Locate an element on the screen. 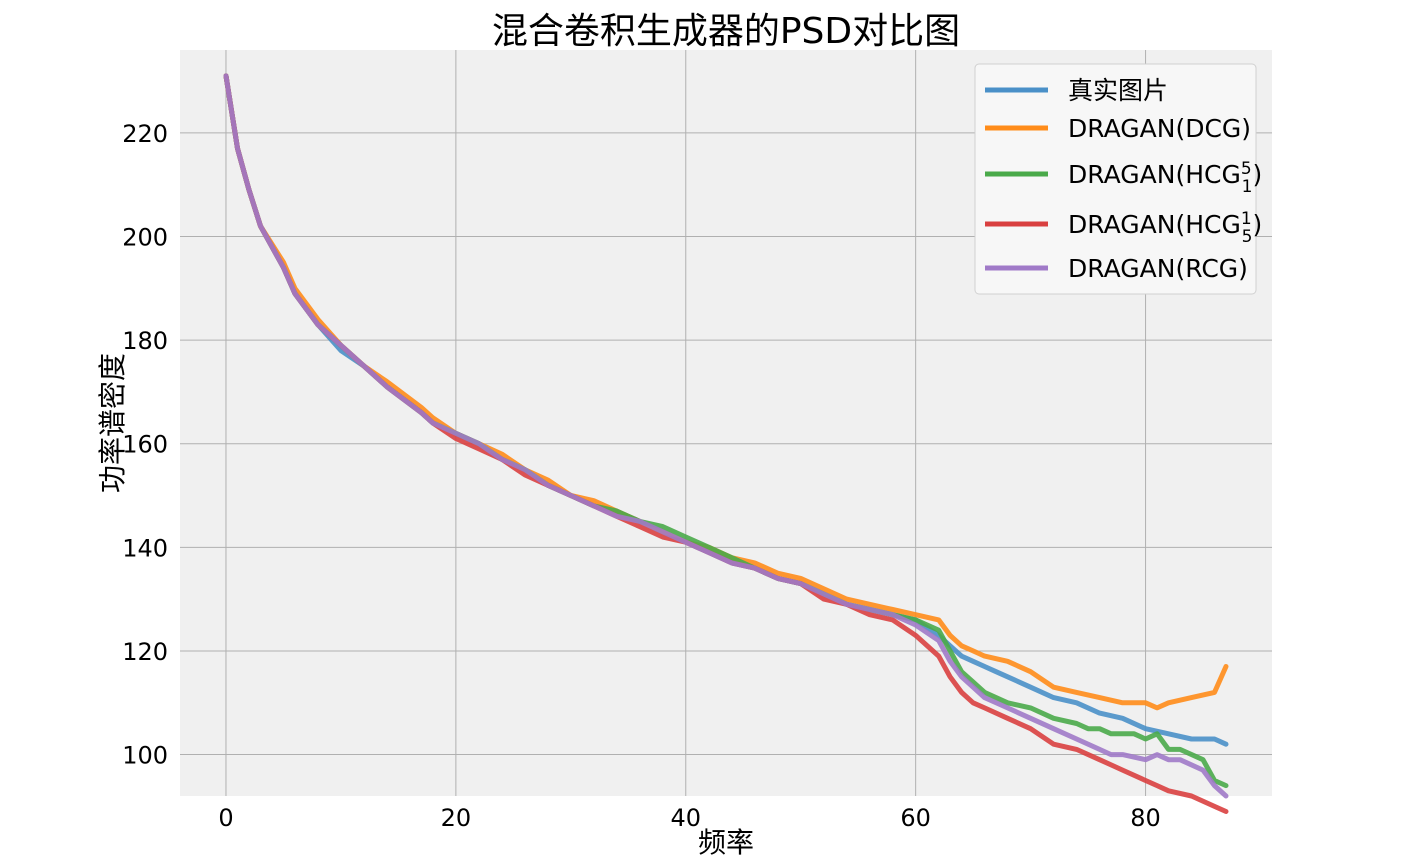  x-axis-label: 频率 is located at coordinates (726, 842).